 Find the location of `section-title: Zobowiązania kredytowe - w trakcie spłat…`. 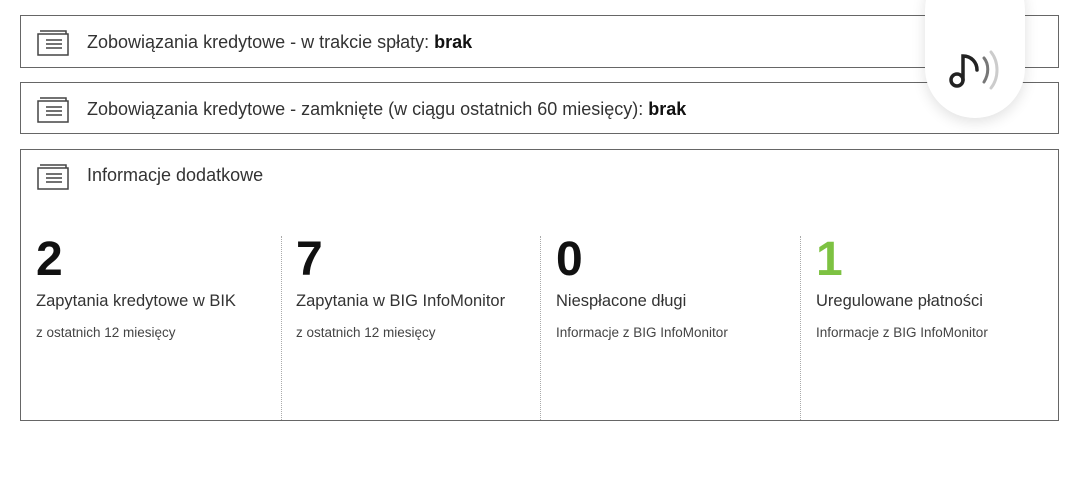

section-title: Zobowiązania kredytowe - w trakcie spłat… is located at coordinates (280, 42).